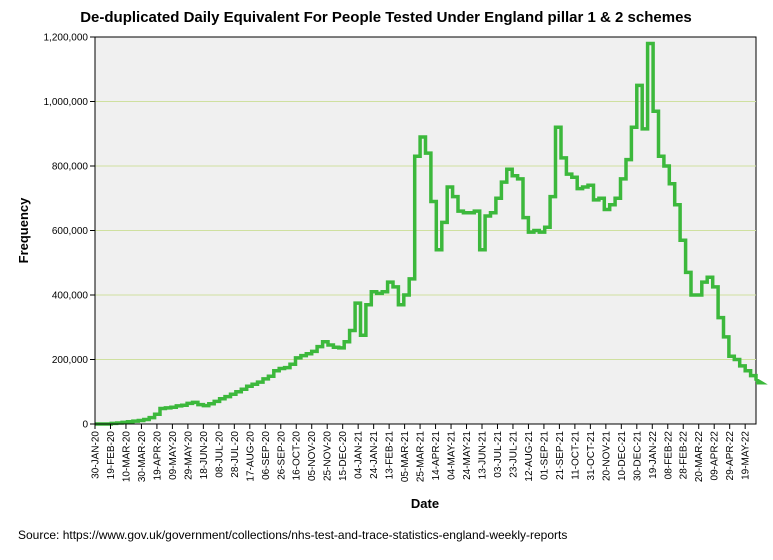  I want to click on x-tick-label: 28-JUL-20, so click(235, 454).